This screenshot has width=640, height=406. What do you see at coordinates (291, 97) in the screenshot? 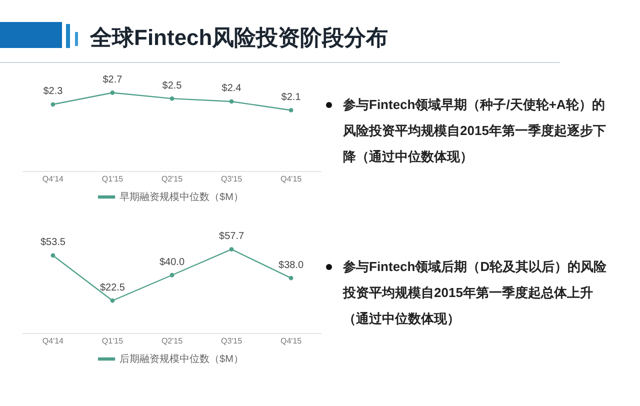
I see `data-label: $2.1` at bounding box center [291, 97].